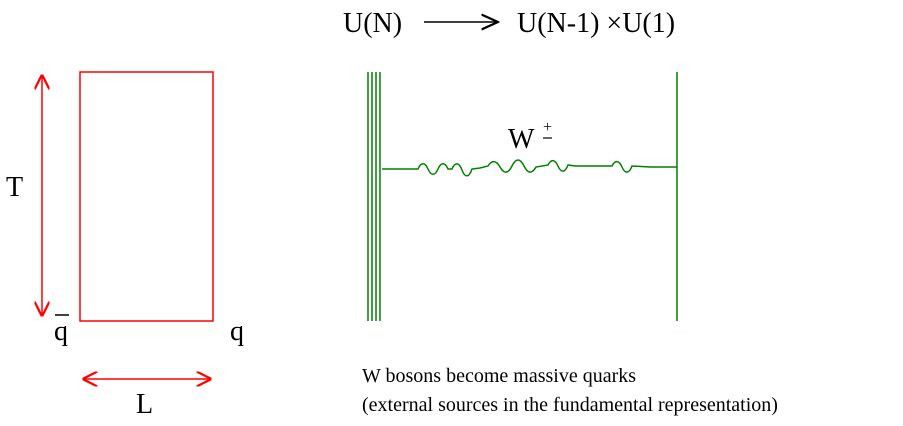 This screenshot has width=903, height=426. Describe the element at coordinates (499, 376) in the screenshot. I see `caption-line-1: W bosons become massive quarks` at that location.